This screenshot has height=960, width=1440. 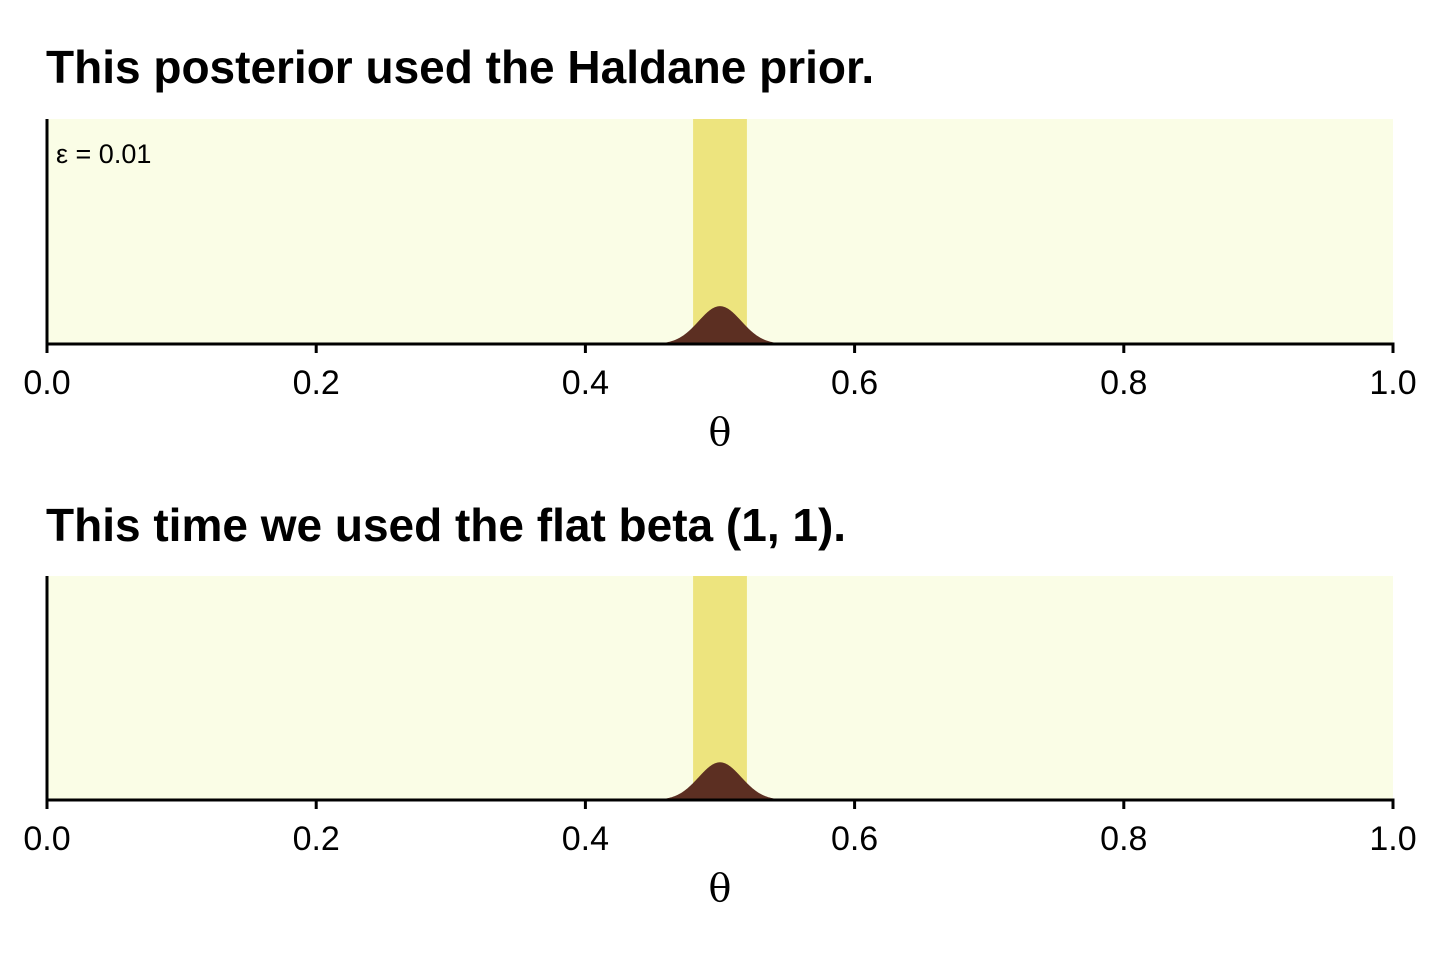 What do you see at coordinates (446, 525) in the screenshot?
I see `chart-title: This time we used the flat beta (1, 1).` at bounding box center [446, 525].